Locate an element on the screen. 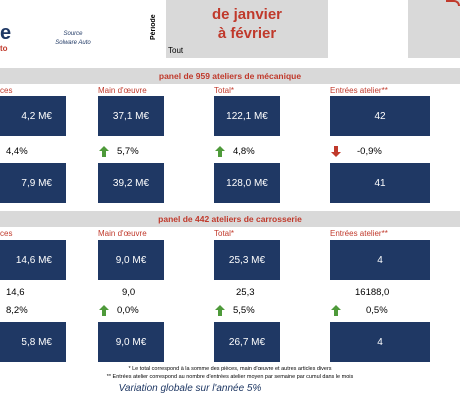 This screenshot has height=400, width=460. body-col-total: Total* is located at coordinates (224, 233).